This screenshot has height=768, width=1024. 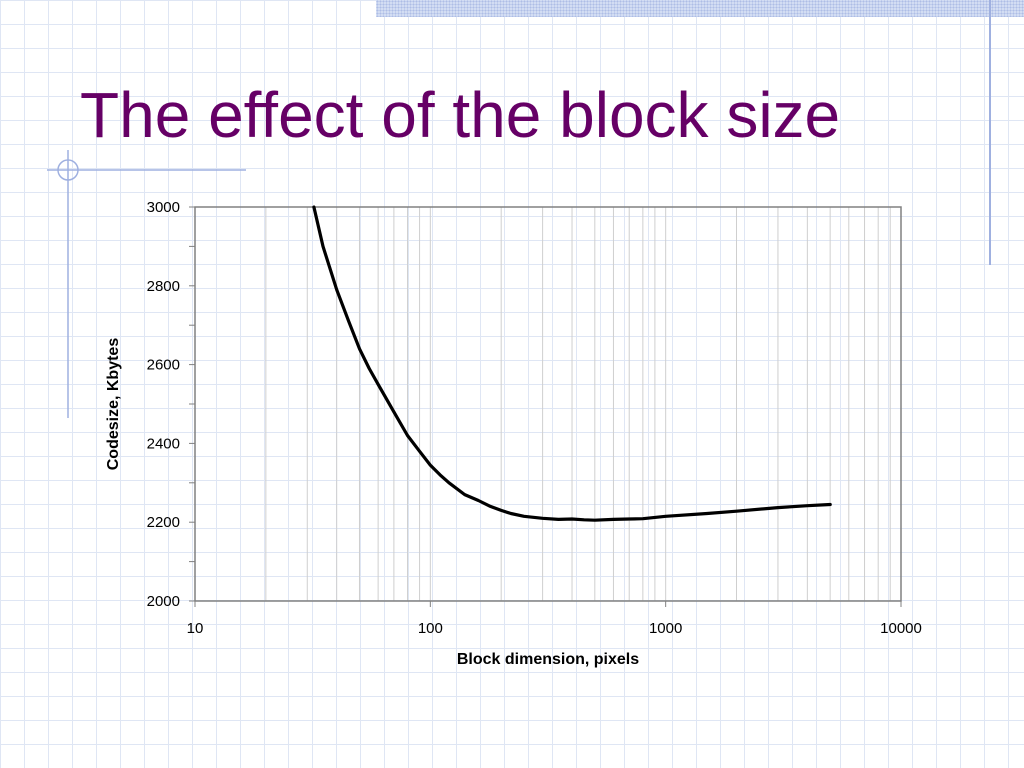 I want to click on crosshair-decoration, so click(x=146, y=284).